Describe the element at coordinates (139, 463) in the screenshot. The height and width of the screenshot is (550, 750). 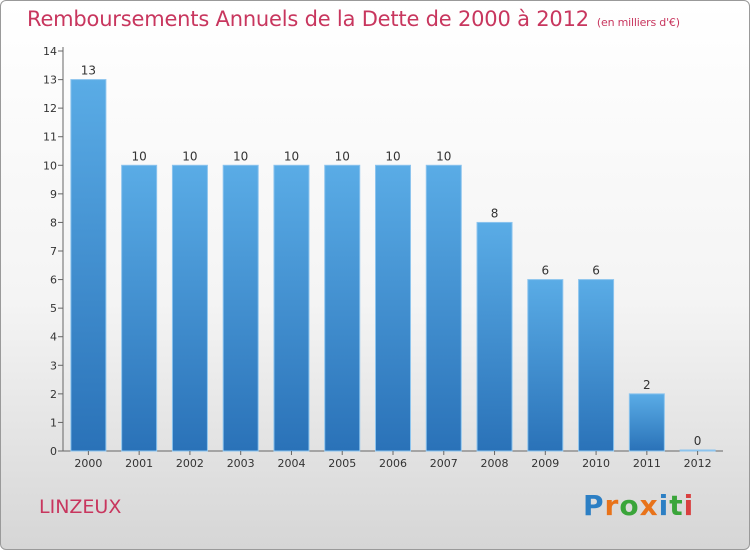
I see `x-tick-label: 2001` at that location.